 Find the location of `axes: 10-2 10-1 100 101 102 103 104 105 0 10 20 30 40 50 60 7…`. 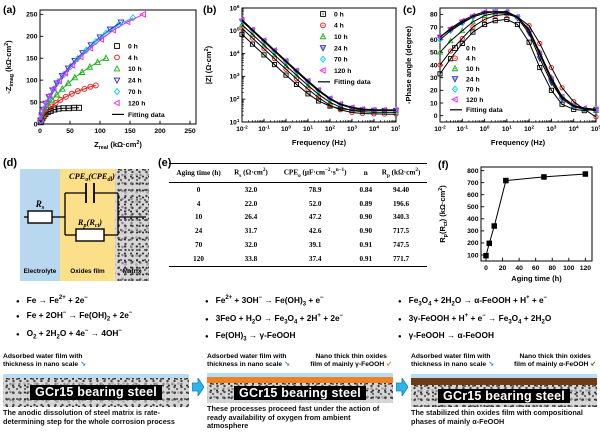

axes: 10-2 10-1 100 101 102 103 104 105 0 10 20 30 40 50 60 7… is located at coordinates (502, 77).